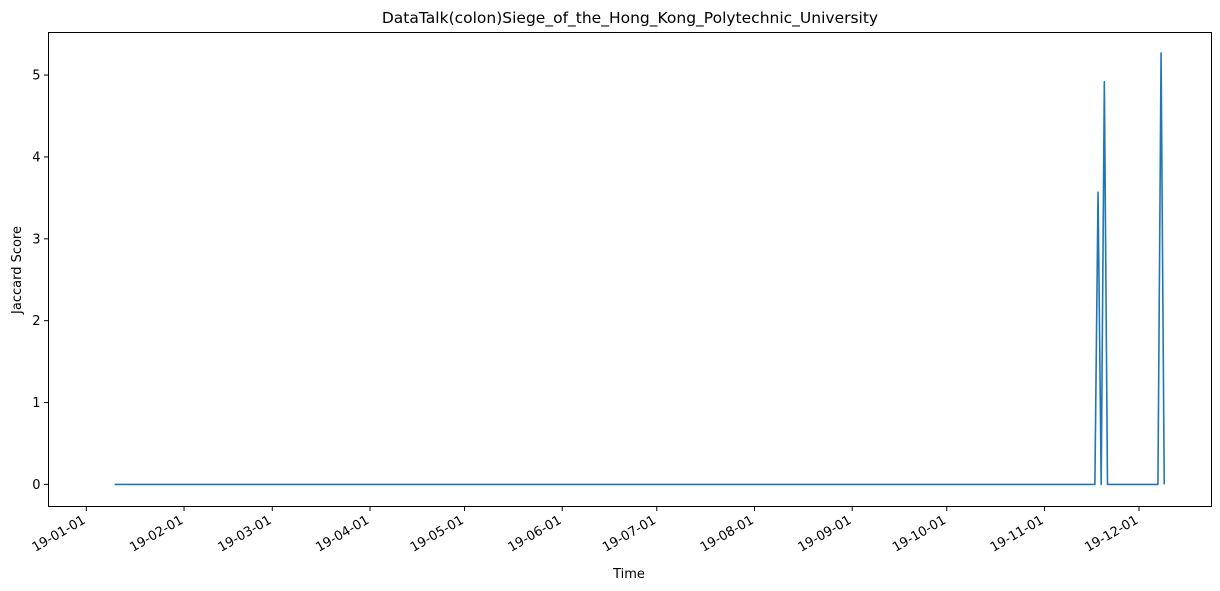 The width and height of the screenshot is (1220, 591). I want to click on y-tick-label: 2, so click(36, 321).